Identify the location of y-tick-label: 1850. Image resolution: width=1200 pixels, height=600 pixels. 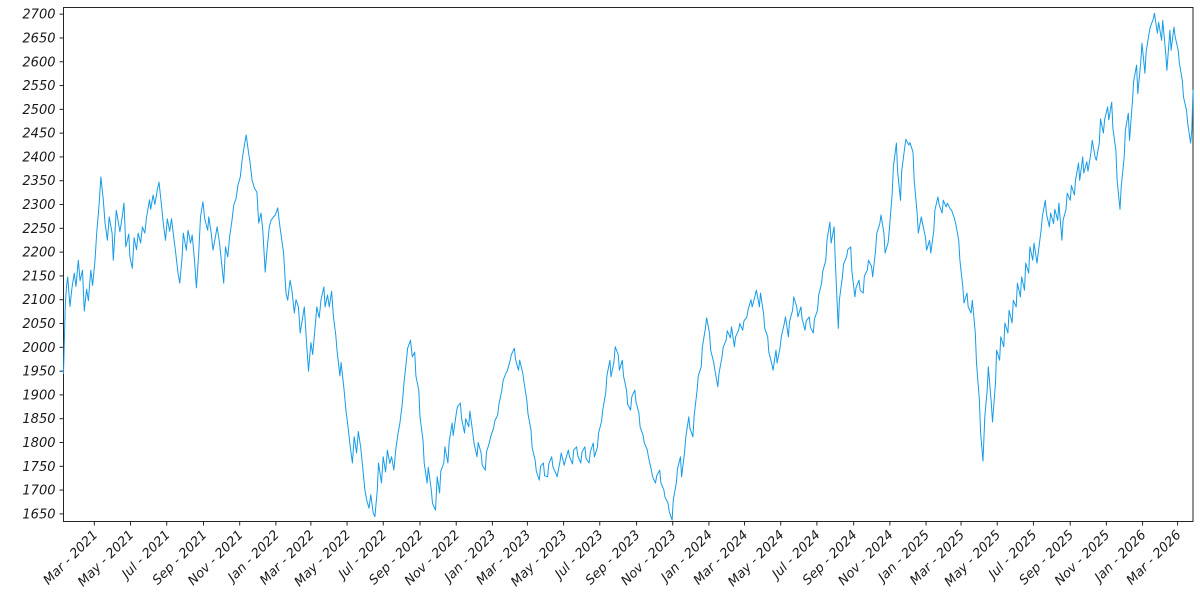
(38, 419).